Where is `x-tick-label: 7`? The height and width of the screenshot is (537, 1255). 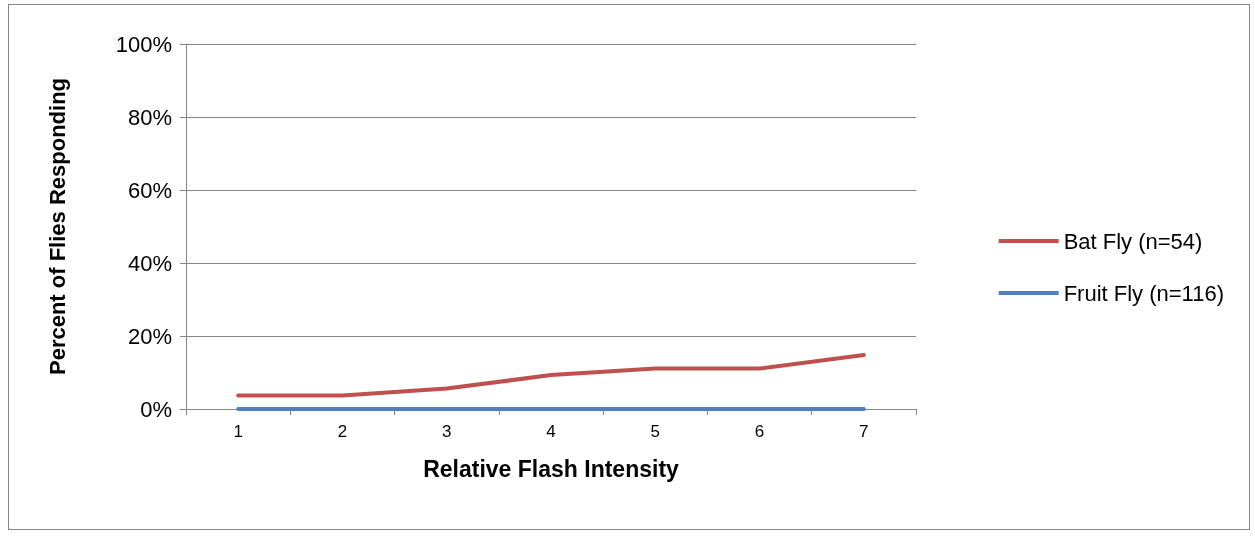
x-tick-label: 7 is located at coordinates (864, 431).